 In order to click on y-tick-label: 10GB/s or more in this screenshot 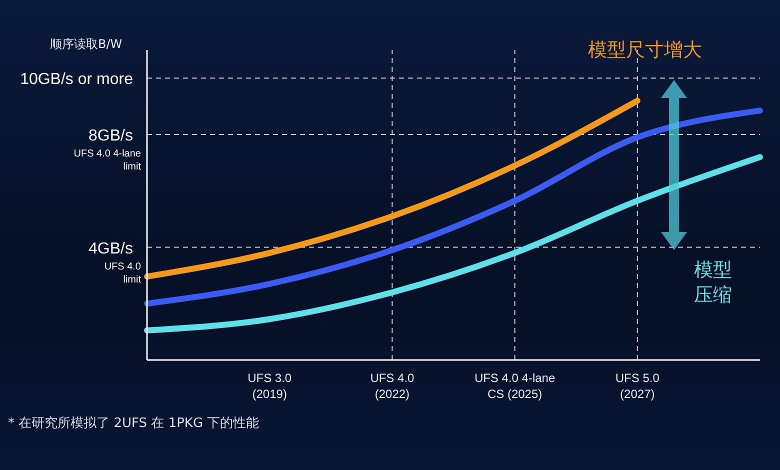, I will do `click(77, 79)`.